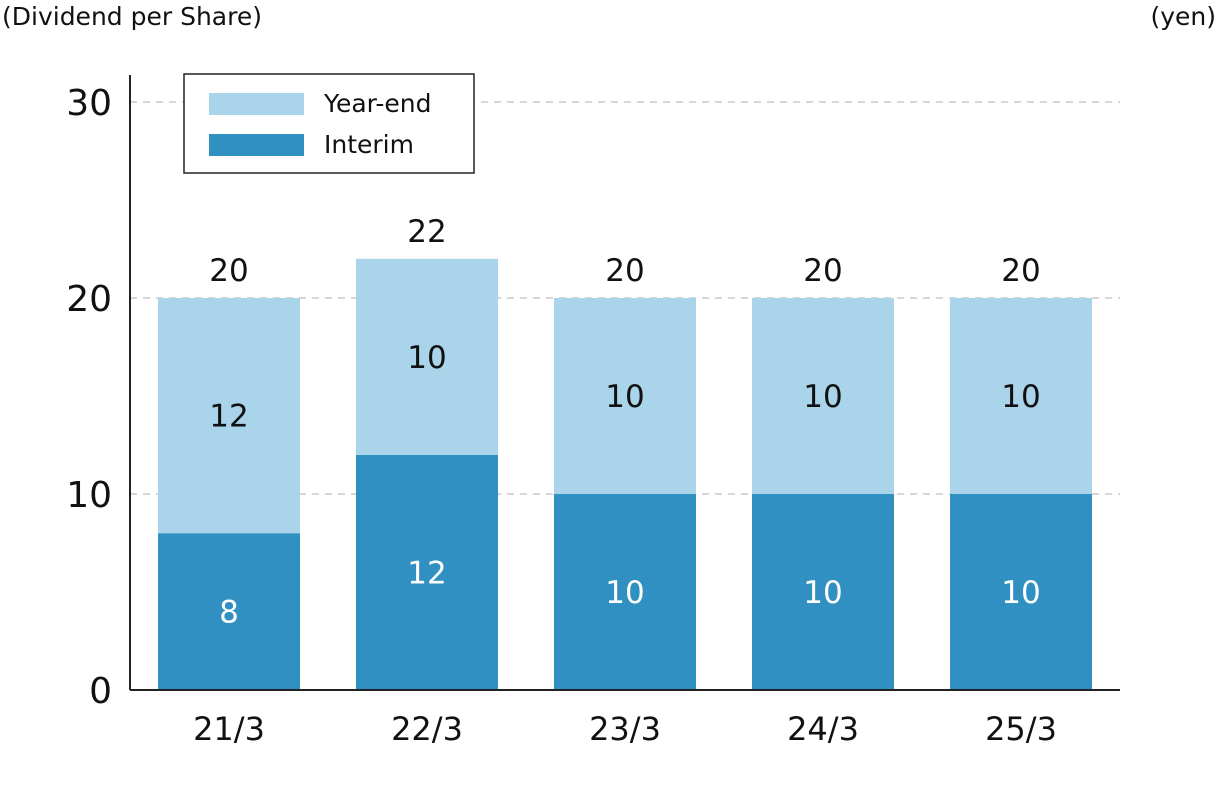 The height and width of the screenshot is (790, 1220). Describe the element at coordinates (625, 729) in the screenshot. I see `x-tick-label: 23/3` at that location.